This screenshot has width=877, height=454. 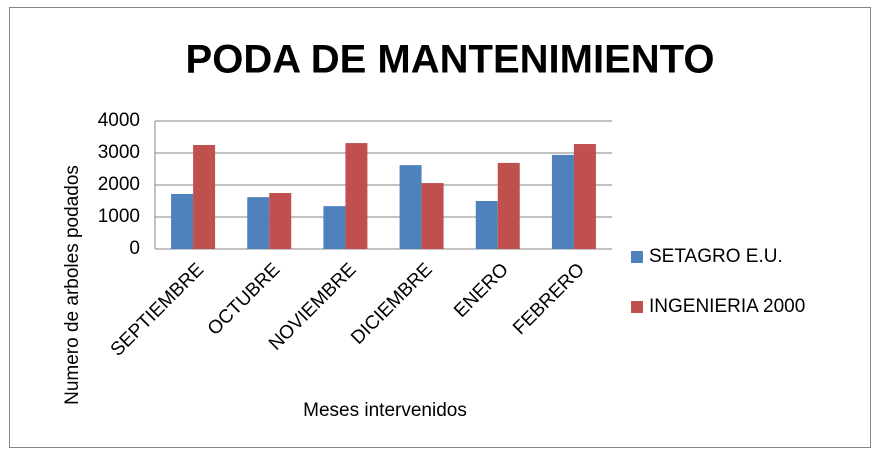 I want to click on legend-label: SETAGRO E.U., so click(x=716, y=256).